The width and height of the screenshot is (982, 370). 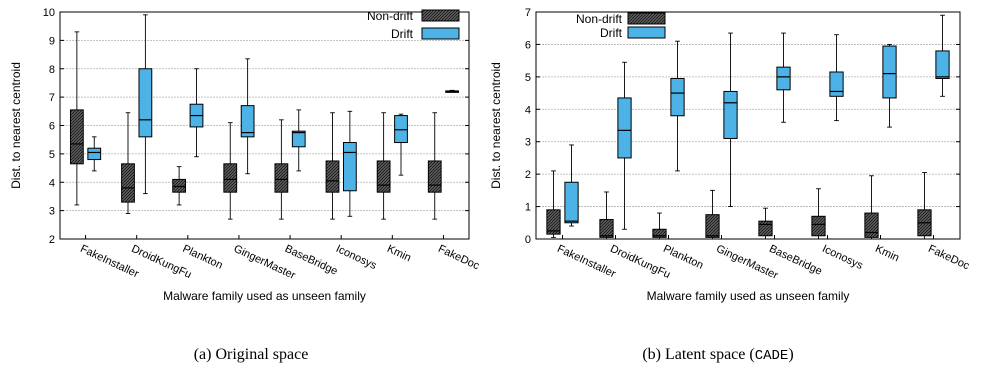 What do you see at coordinates (399, 253) in the screenshot?
I see `x-tick-label-kmin: Kmin` at bounding box center [399, 253].